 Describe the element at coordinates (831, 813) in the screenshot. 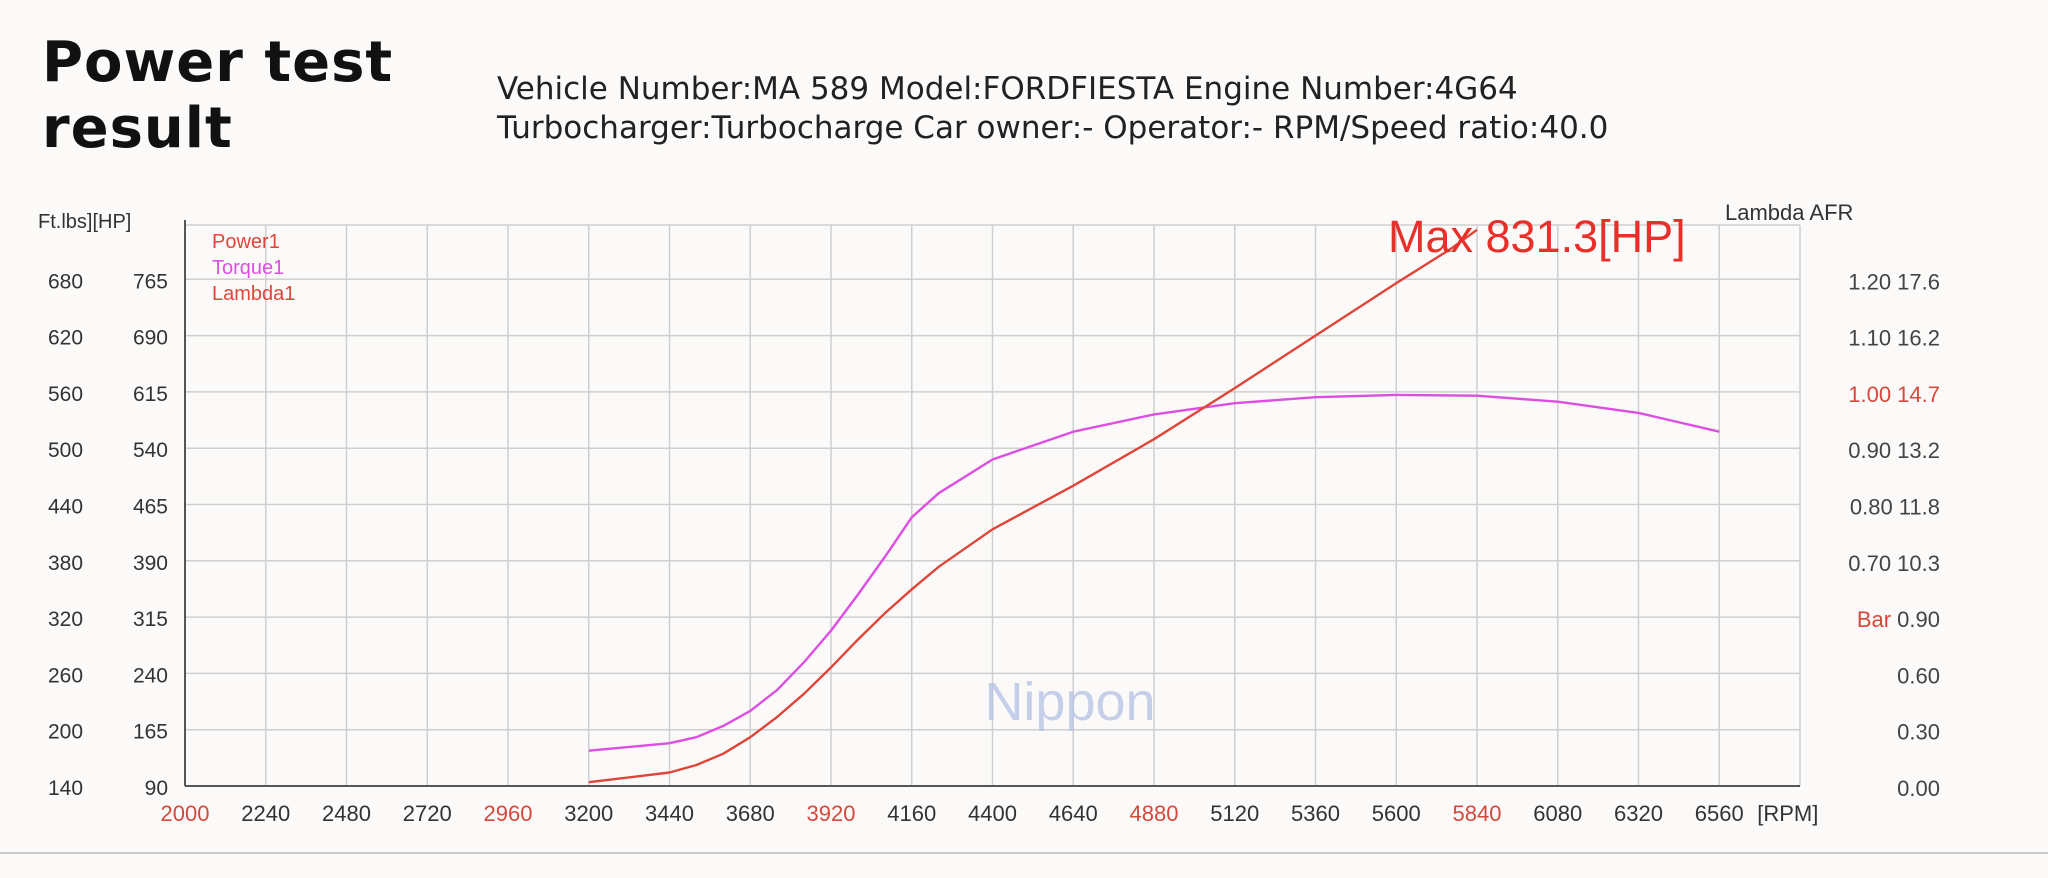

I see `x-tick-label: 3920` at that location.